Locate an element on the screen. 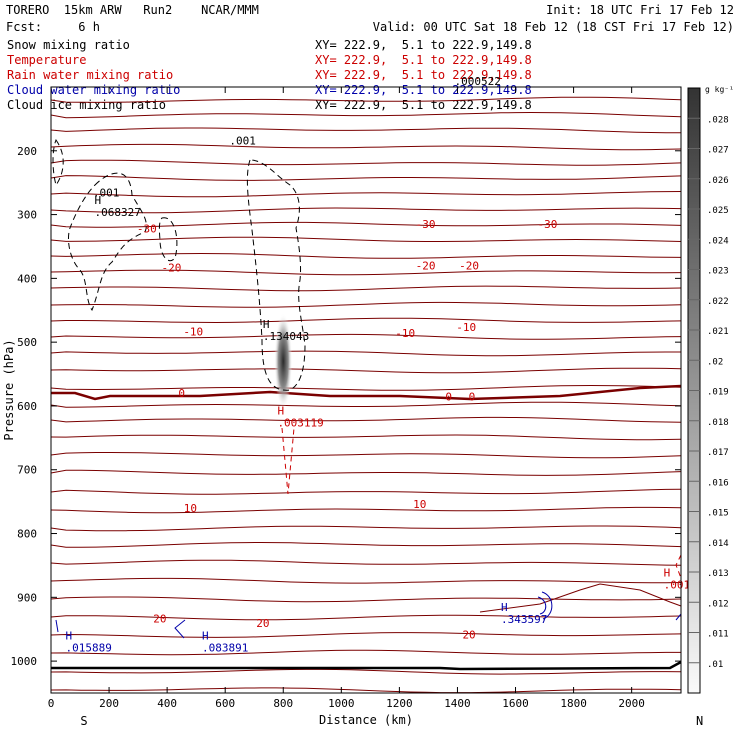 Image resolution: width=740 pixels, height=740 pixels. maximum-value: .000522 is located at coordinates (478, 81).